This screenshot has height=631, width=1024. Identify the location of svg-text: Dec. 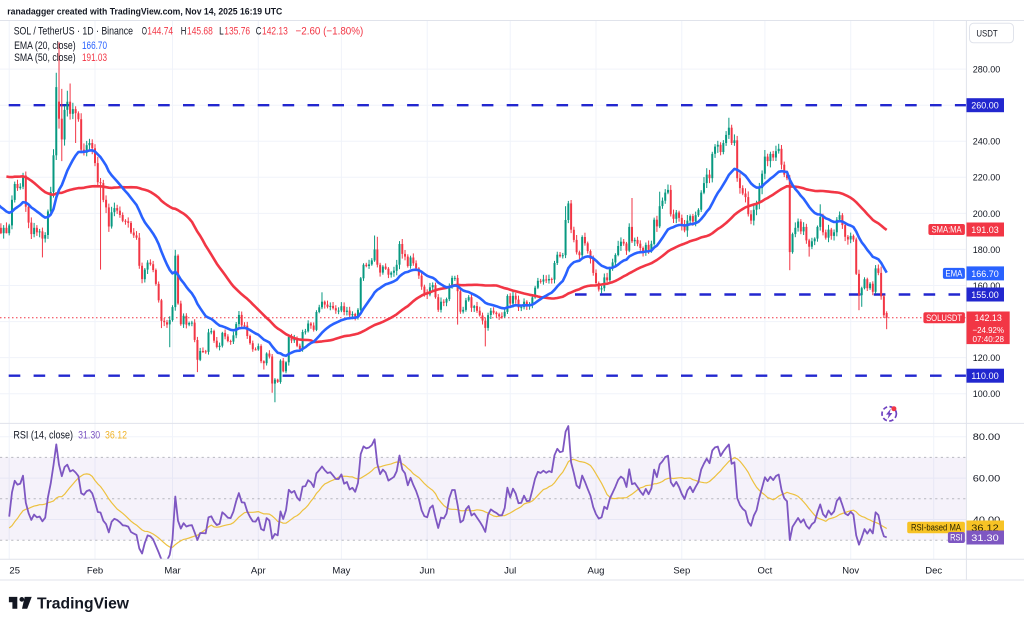
(933, 571).